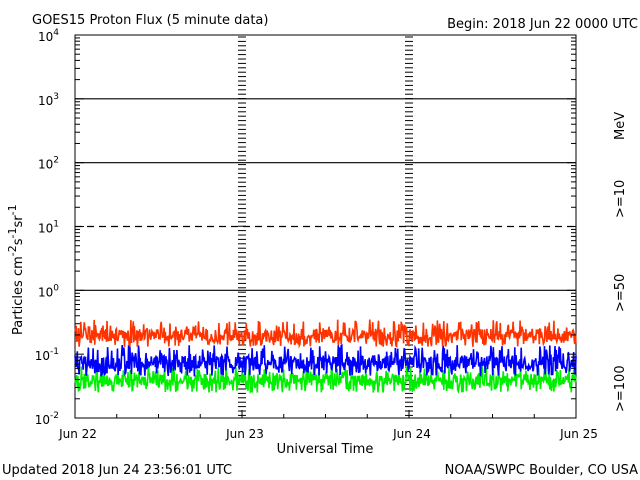 The width and height of the screenshot is (640, 480). What do you see at coordinates (117, 470) in the screenshot?
I see `updated-timestamp: Updated 2018 Jun 24 23:56:01 UTC` at bounding box center [117, 470].